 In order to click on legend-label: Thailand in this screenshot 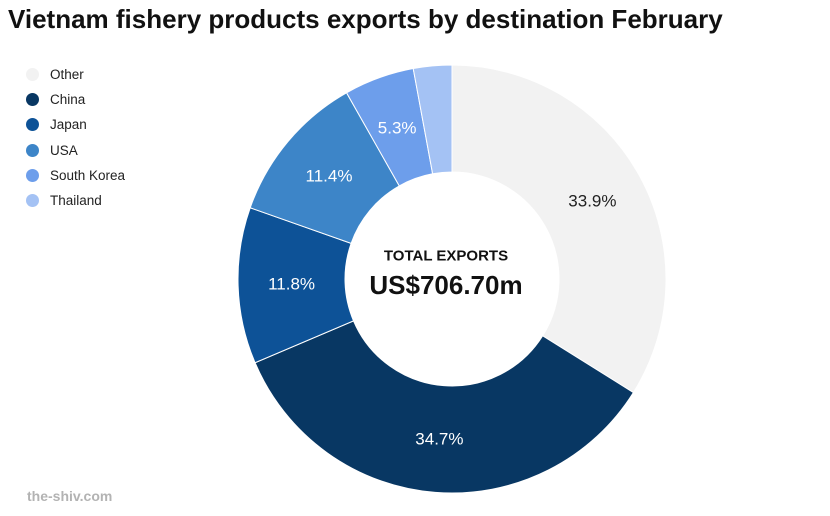, I will do `click(76, 201)`.